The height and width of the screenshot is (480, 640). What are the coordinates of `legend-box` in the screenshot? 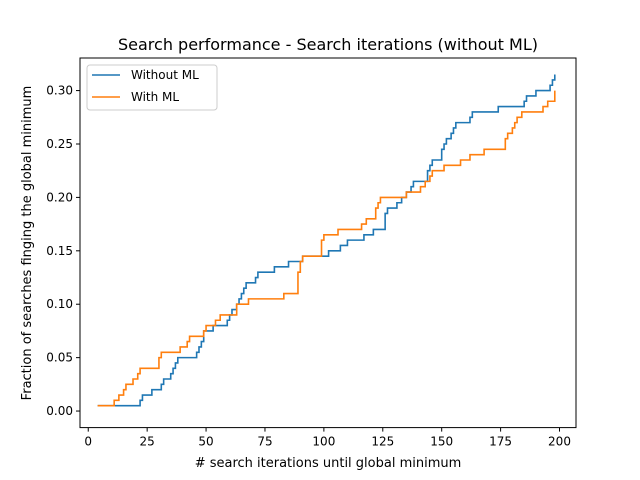 It's located at (152, 87).